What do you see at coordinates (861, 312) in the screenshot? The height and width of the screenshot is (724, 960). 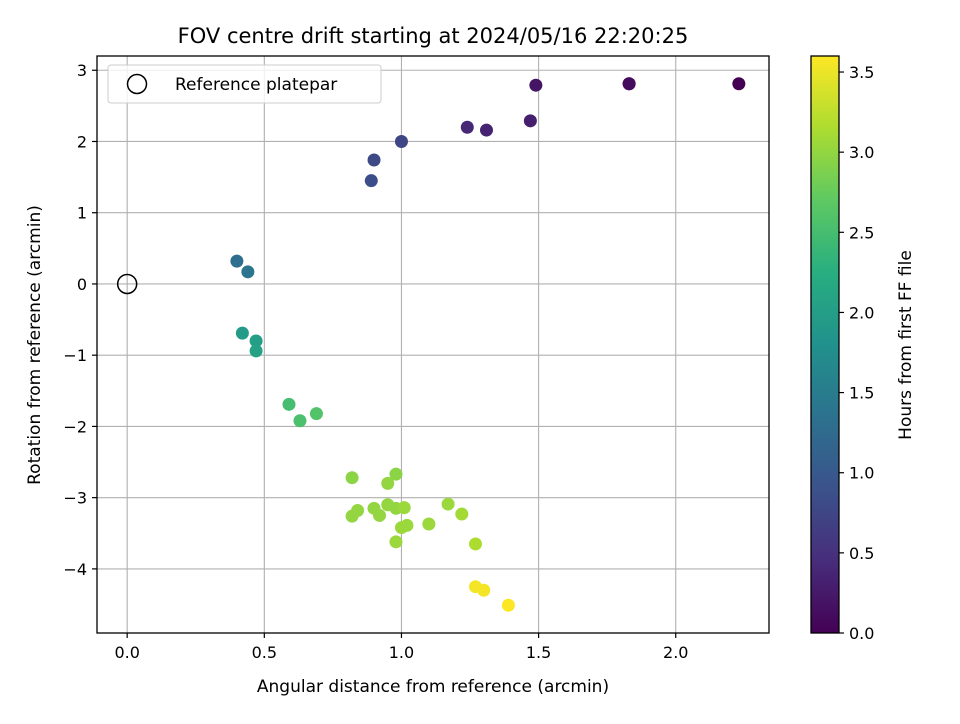 I see `colorbar-tick-label-4: 2.0` at bounding box center [861, 312].